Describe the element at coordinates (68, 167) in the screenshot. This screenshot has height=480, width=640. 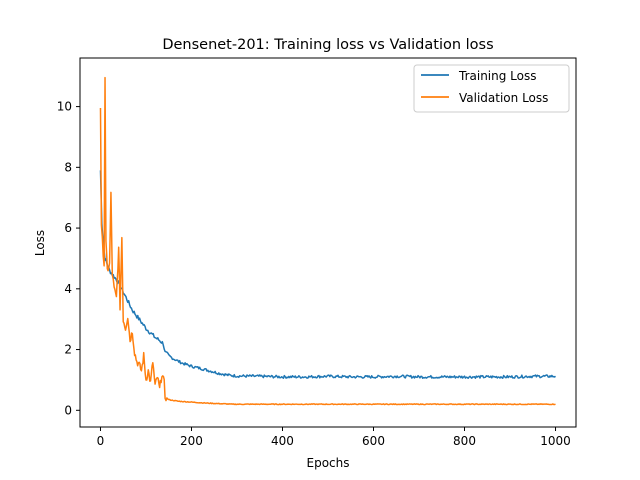
I see `y-tick-label: 8` at that location.